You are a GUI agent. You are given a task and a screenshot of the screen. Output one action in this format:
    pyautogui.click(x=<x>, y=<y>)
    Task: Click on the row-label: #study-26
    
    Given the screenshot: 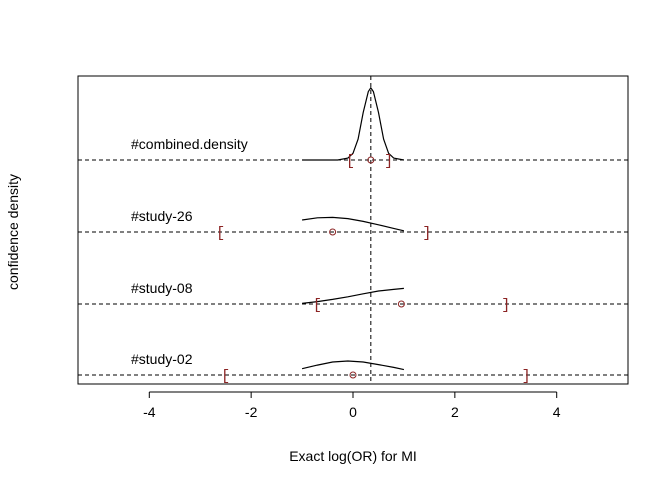 What is the action you would take?
    pyautogui.click(x=162, y=216)
    